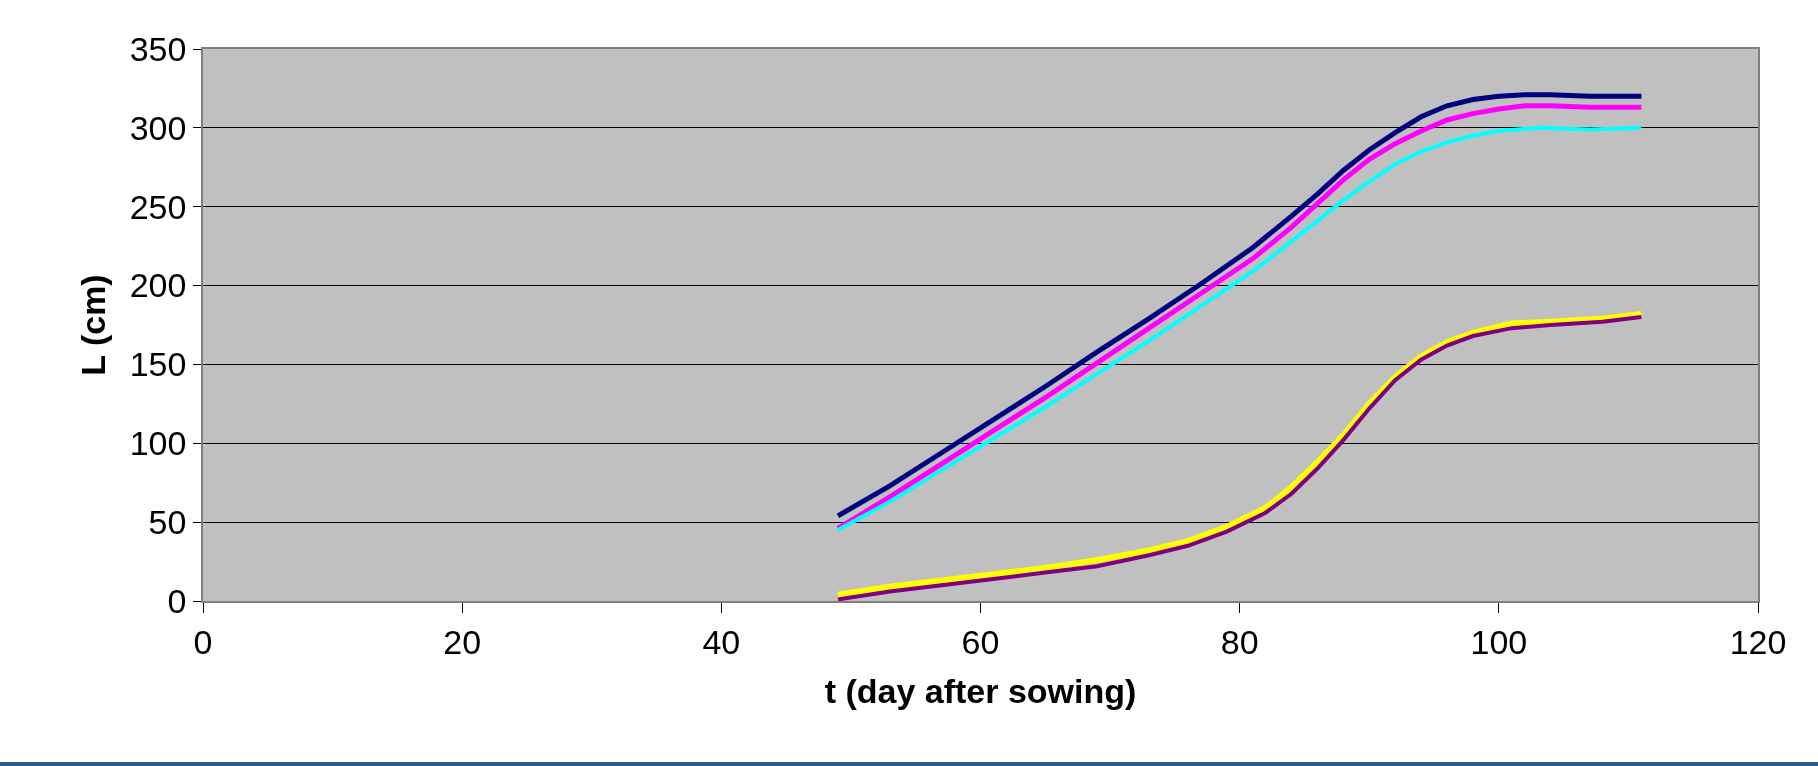  What do you see at coordinates (158, 285) in the screenshot?
I see `y-tick-label: 200` at bounding box center [158, 285].